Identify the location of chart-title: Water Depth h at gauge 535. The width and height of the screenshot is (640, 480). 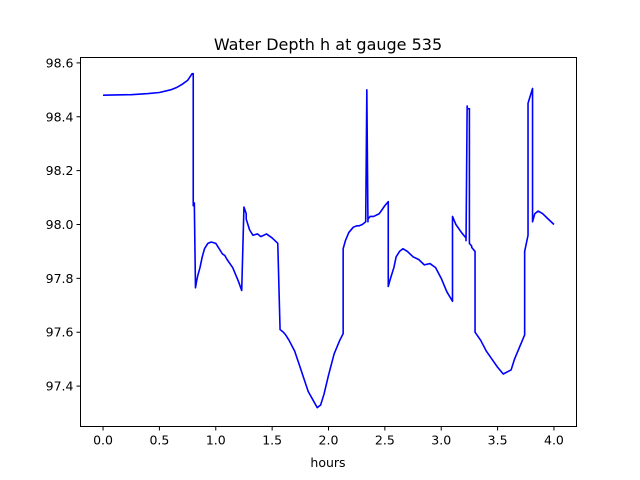
(328, 44).